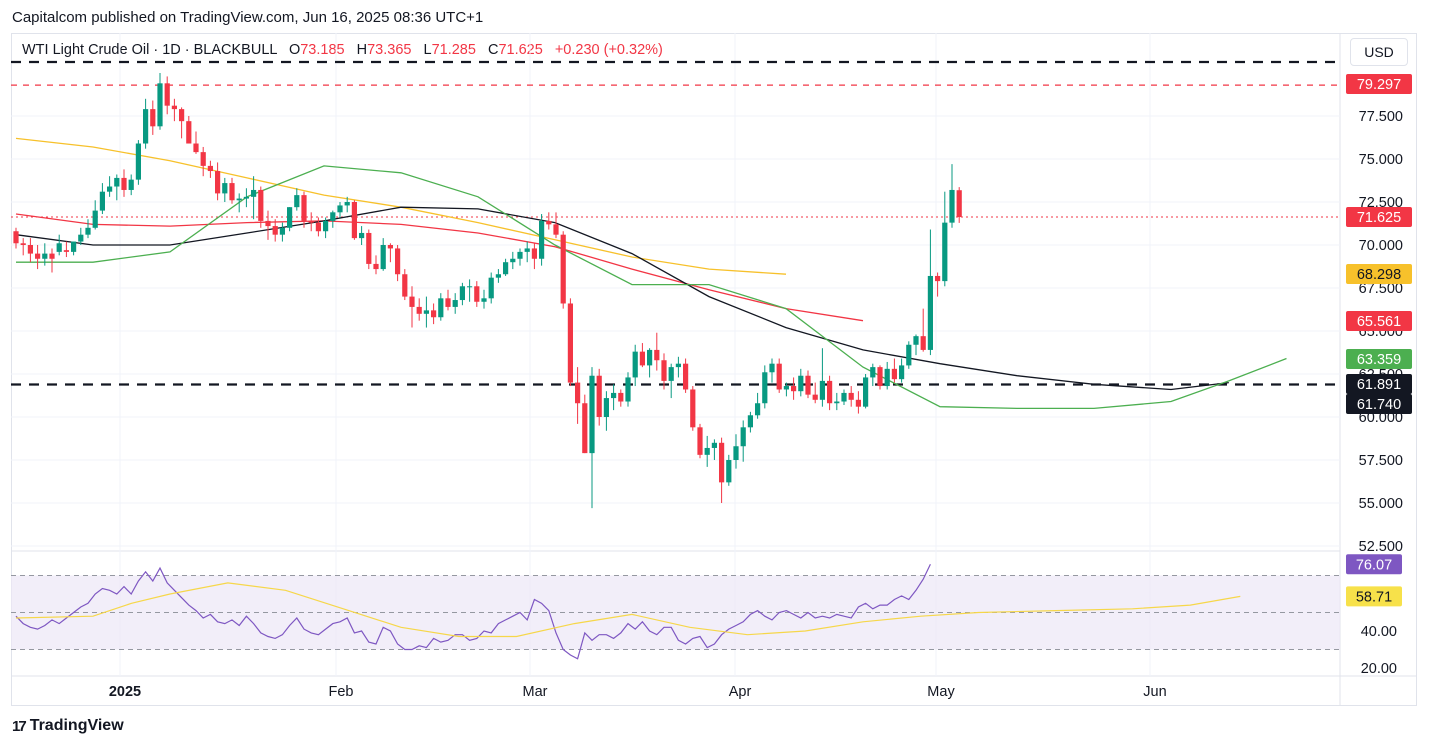 The width and height of the screenshot is (1429, 748). I want to click on time-tick-label: Mar, so click(535, 692).